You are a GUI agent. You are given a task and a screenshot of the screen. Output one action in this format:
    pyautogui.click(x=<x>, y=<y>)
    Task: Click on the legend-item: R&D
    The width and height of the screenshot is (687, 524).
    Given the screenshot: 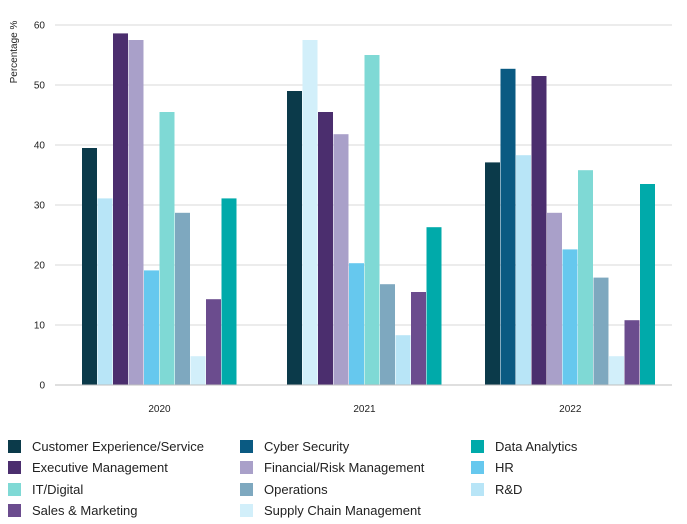 What is the action you would take?
    pyautogui.click(x=496, y=489)
    